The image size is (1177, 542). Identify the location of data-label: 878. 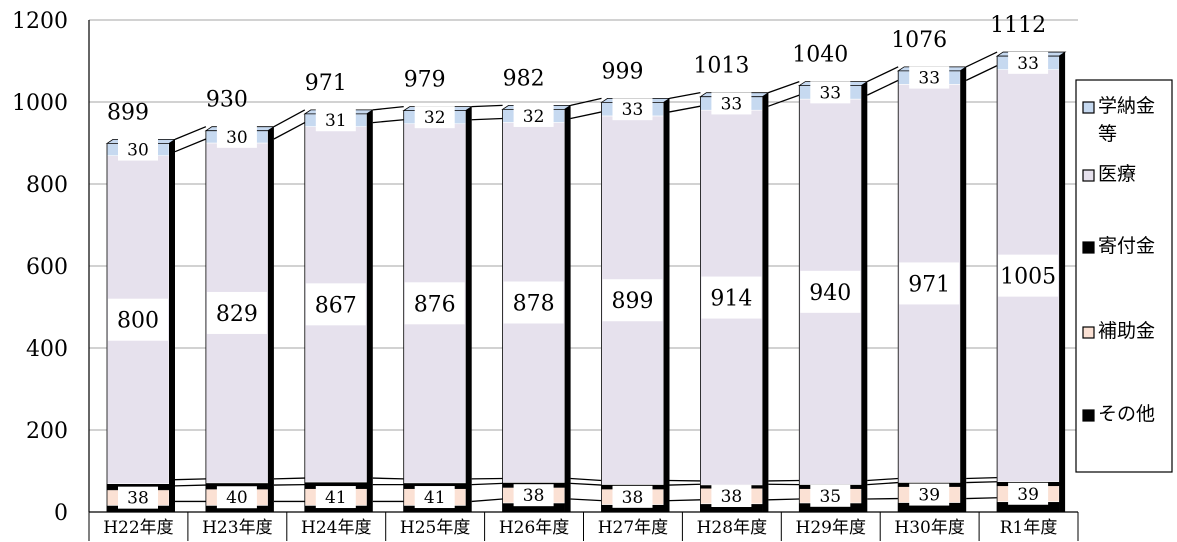
(534, 303).